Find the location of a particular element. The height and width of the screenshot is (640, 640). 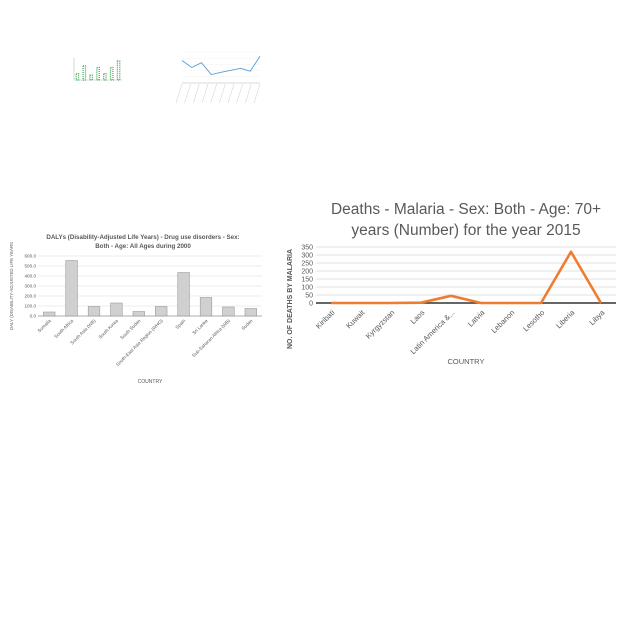

thumb2-series-line is located at coordinates (221, 65).